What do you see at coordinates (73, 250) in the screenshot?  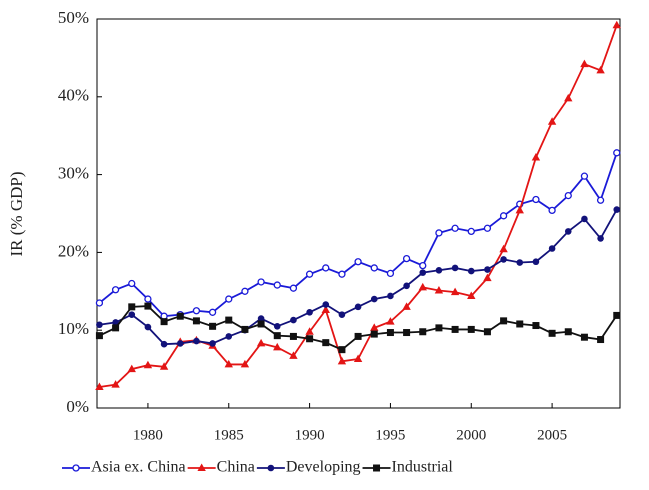 I see `y-tick-label: 20%` at bounding box center [73, 250].